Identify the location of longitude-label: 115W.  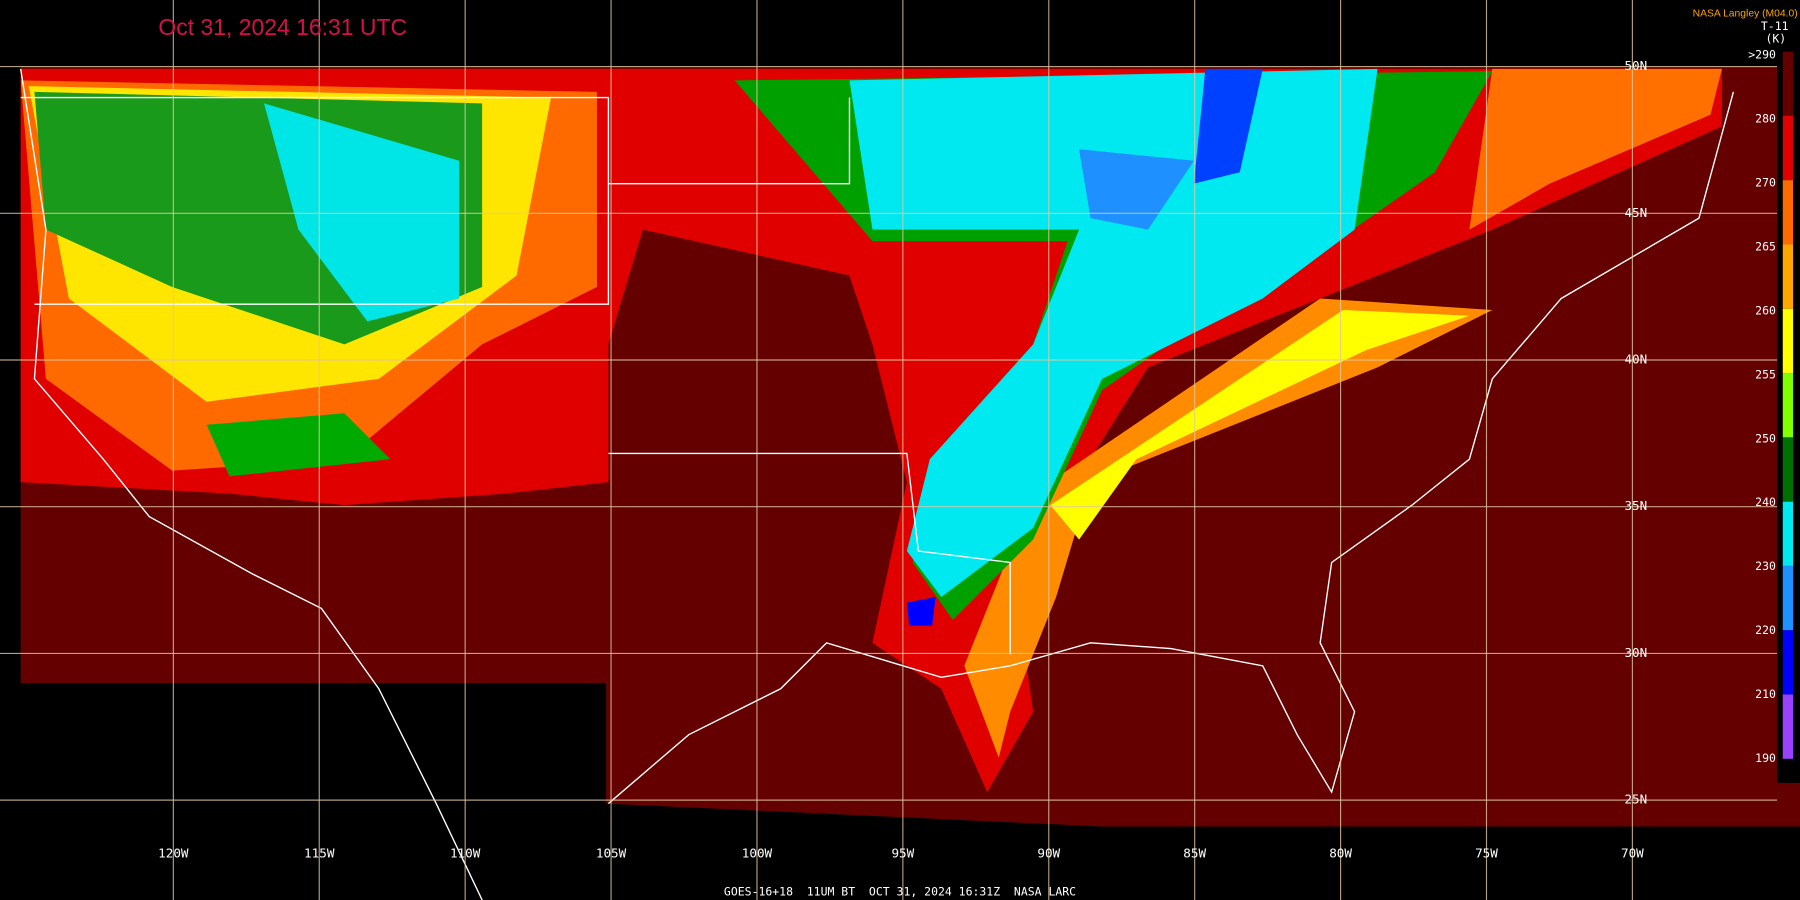
(319, 853).